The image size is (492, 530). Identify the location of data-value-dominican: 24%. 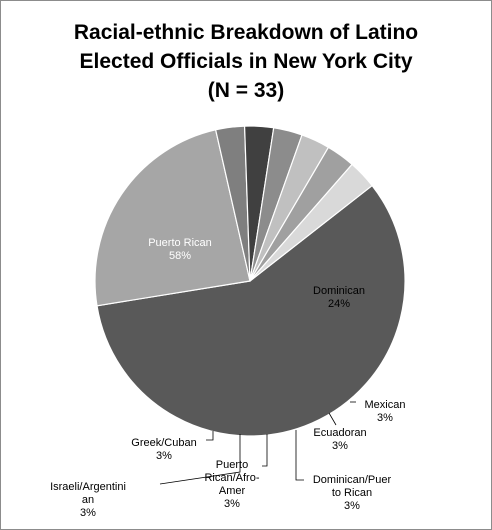
(339, 304).